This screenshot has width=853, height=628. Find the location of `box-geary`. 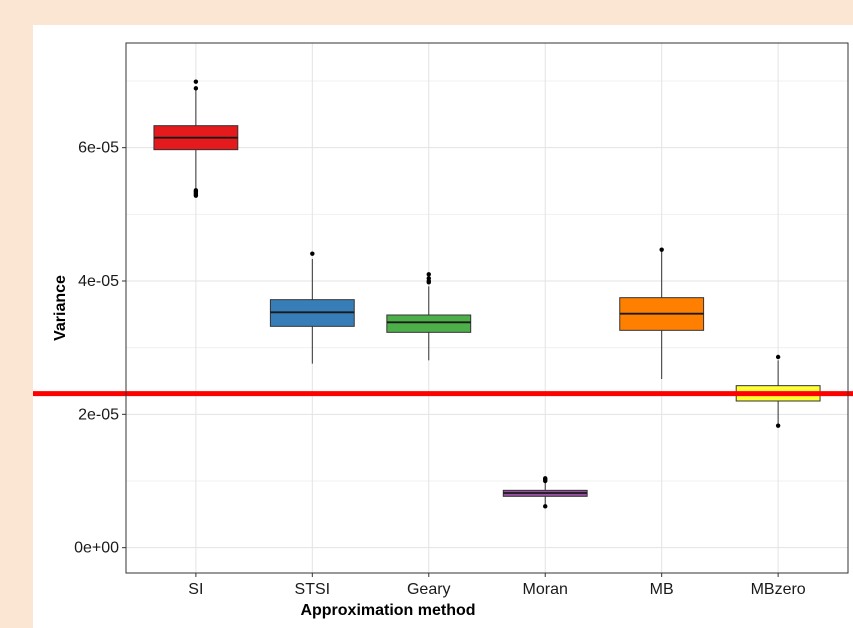

box-geary is located at coordinates (429, 316).